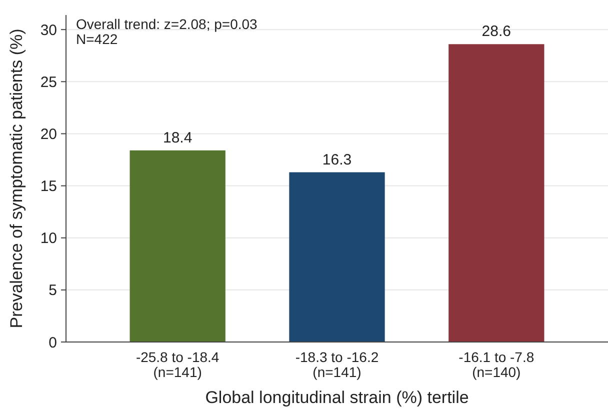  Describe the element at coordinates (167, 24) in the screenshot. I see `annotation: Overall trend: z=2.08; p=0.03` at that location.